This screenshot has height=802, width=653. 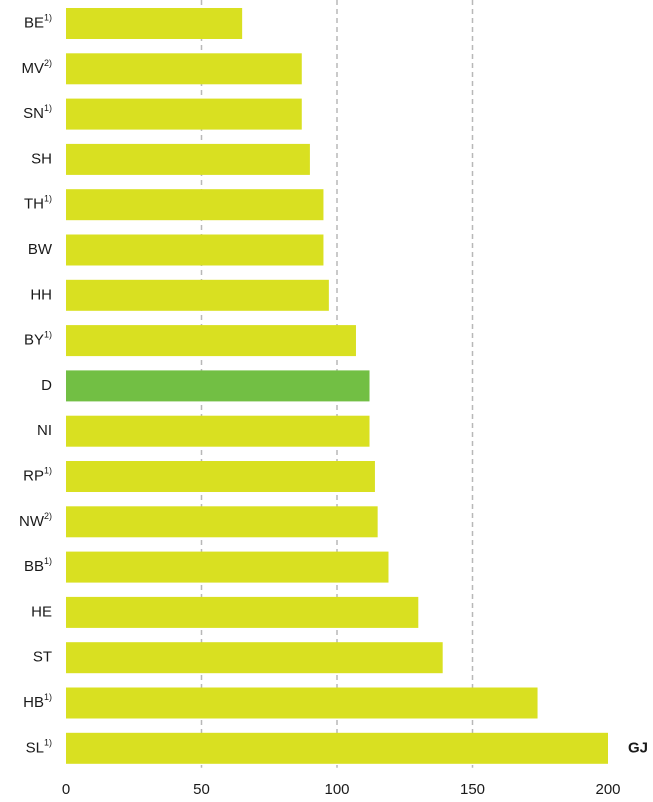 What do you see at coordinates (34, 566) in the screenshot?
I see `category-name: BB` at bounding box center [34, 566].